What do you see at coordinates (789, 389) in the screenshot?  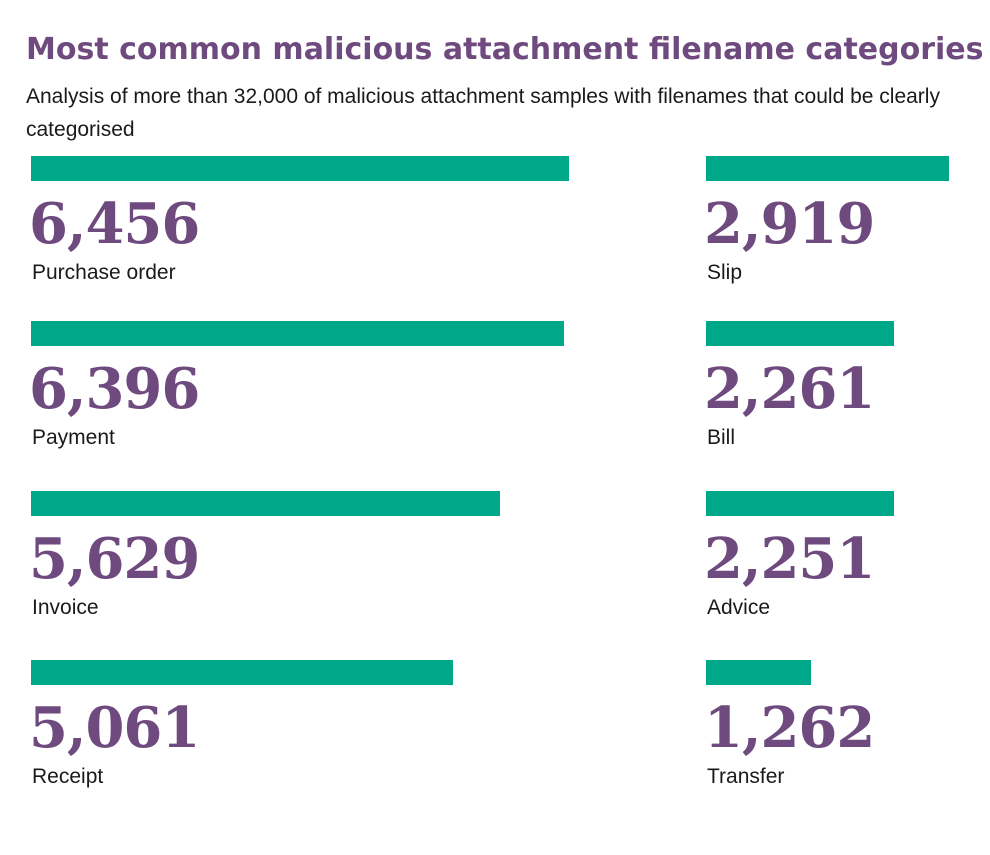 I see `bar-value-label: 2,261` at bounding box center [789, 389].